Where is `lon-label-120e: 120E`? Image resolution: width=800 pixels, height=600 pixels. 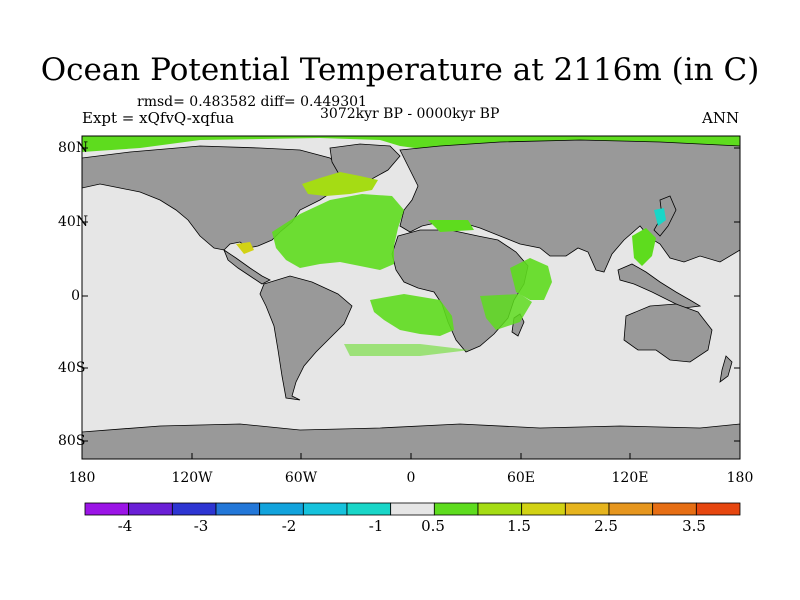
lon-label-120e: 120E is located at coordinates (630, 478).